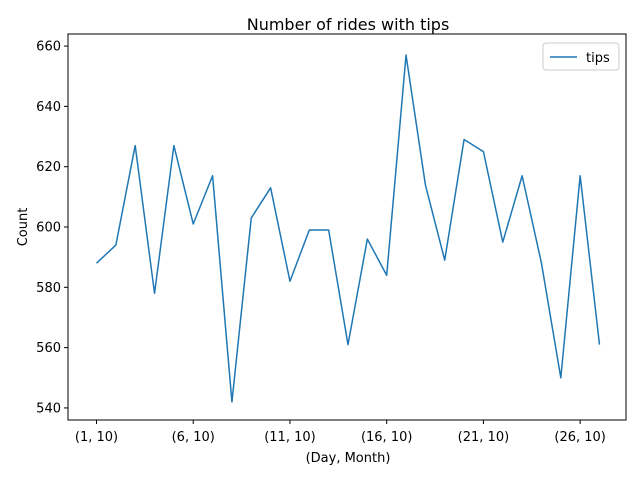  I want to click on y-tick-label: 540, so click(48, 408).